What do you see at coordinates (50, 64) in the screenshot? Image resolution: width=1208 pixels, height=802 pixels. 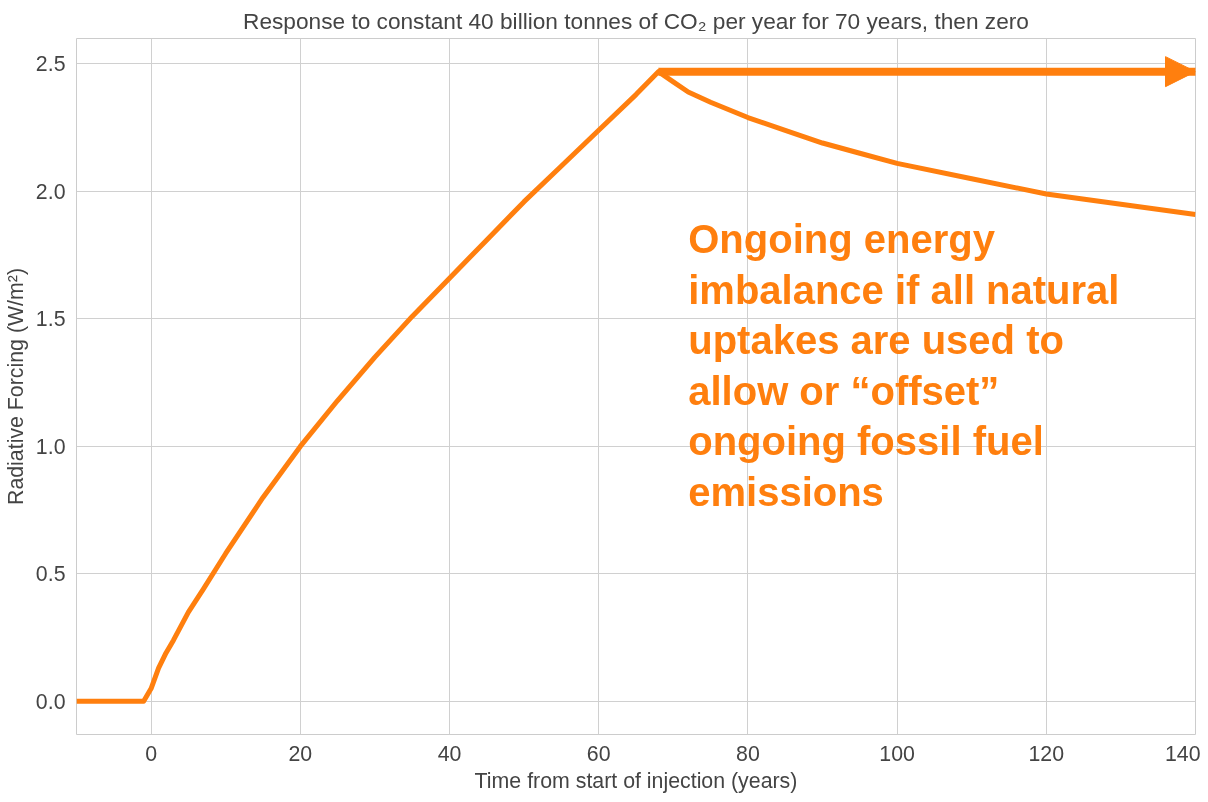 I see `y-tick-label: 2.5` at bounding box center [50, 64].